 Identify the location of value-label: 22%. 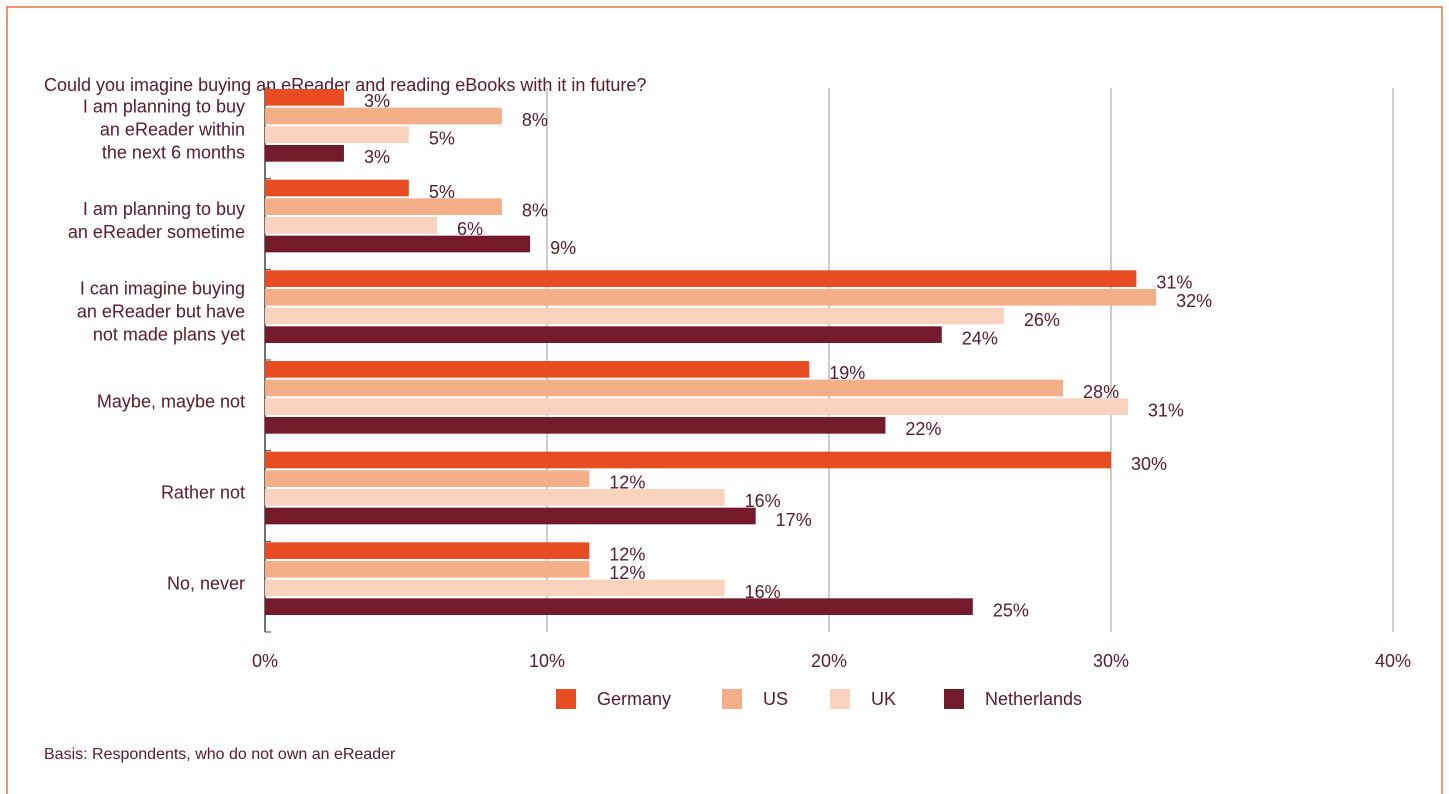
(923, 429).